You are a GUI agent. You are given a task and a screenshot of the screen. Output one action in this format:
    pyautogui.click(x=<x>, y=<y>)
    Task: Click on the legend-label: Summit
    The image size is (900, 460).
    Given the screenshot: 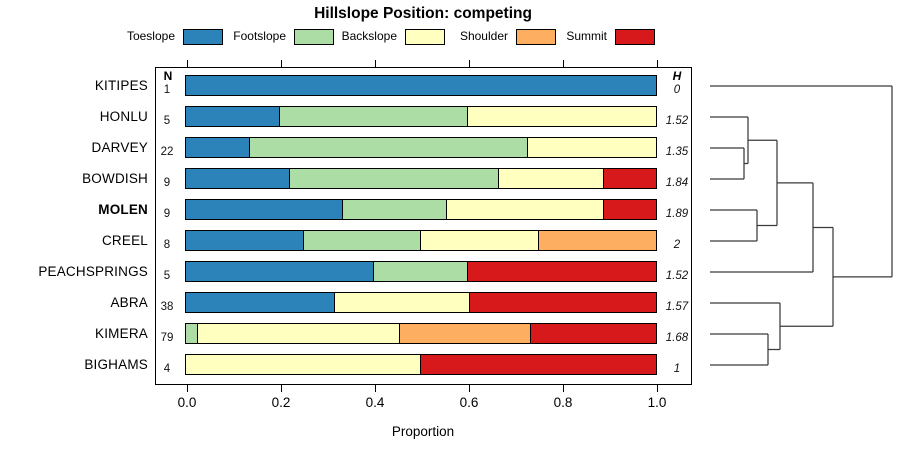 What is the action you would take?
    pyautogui.click(x=586, y=36)
    